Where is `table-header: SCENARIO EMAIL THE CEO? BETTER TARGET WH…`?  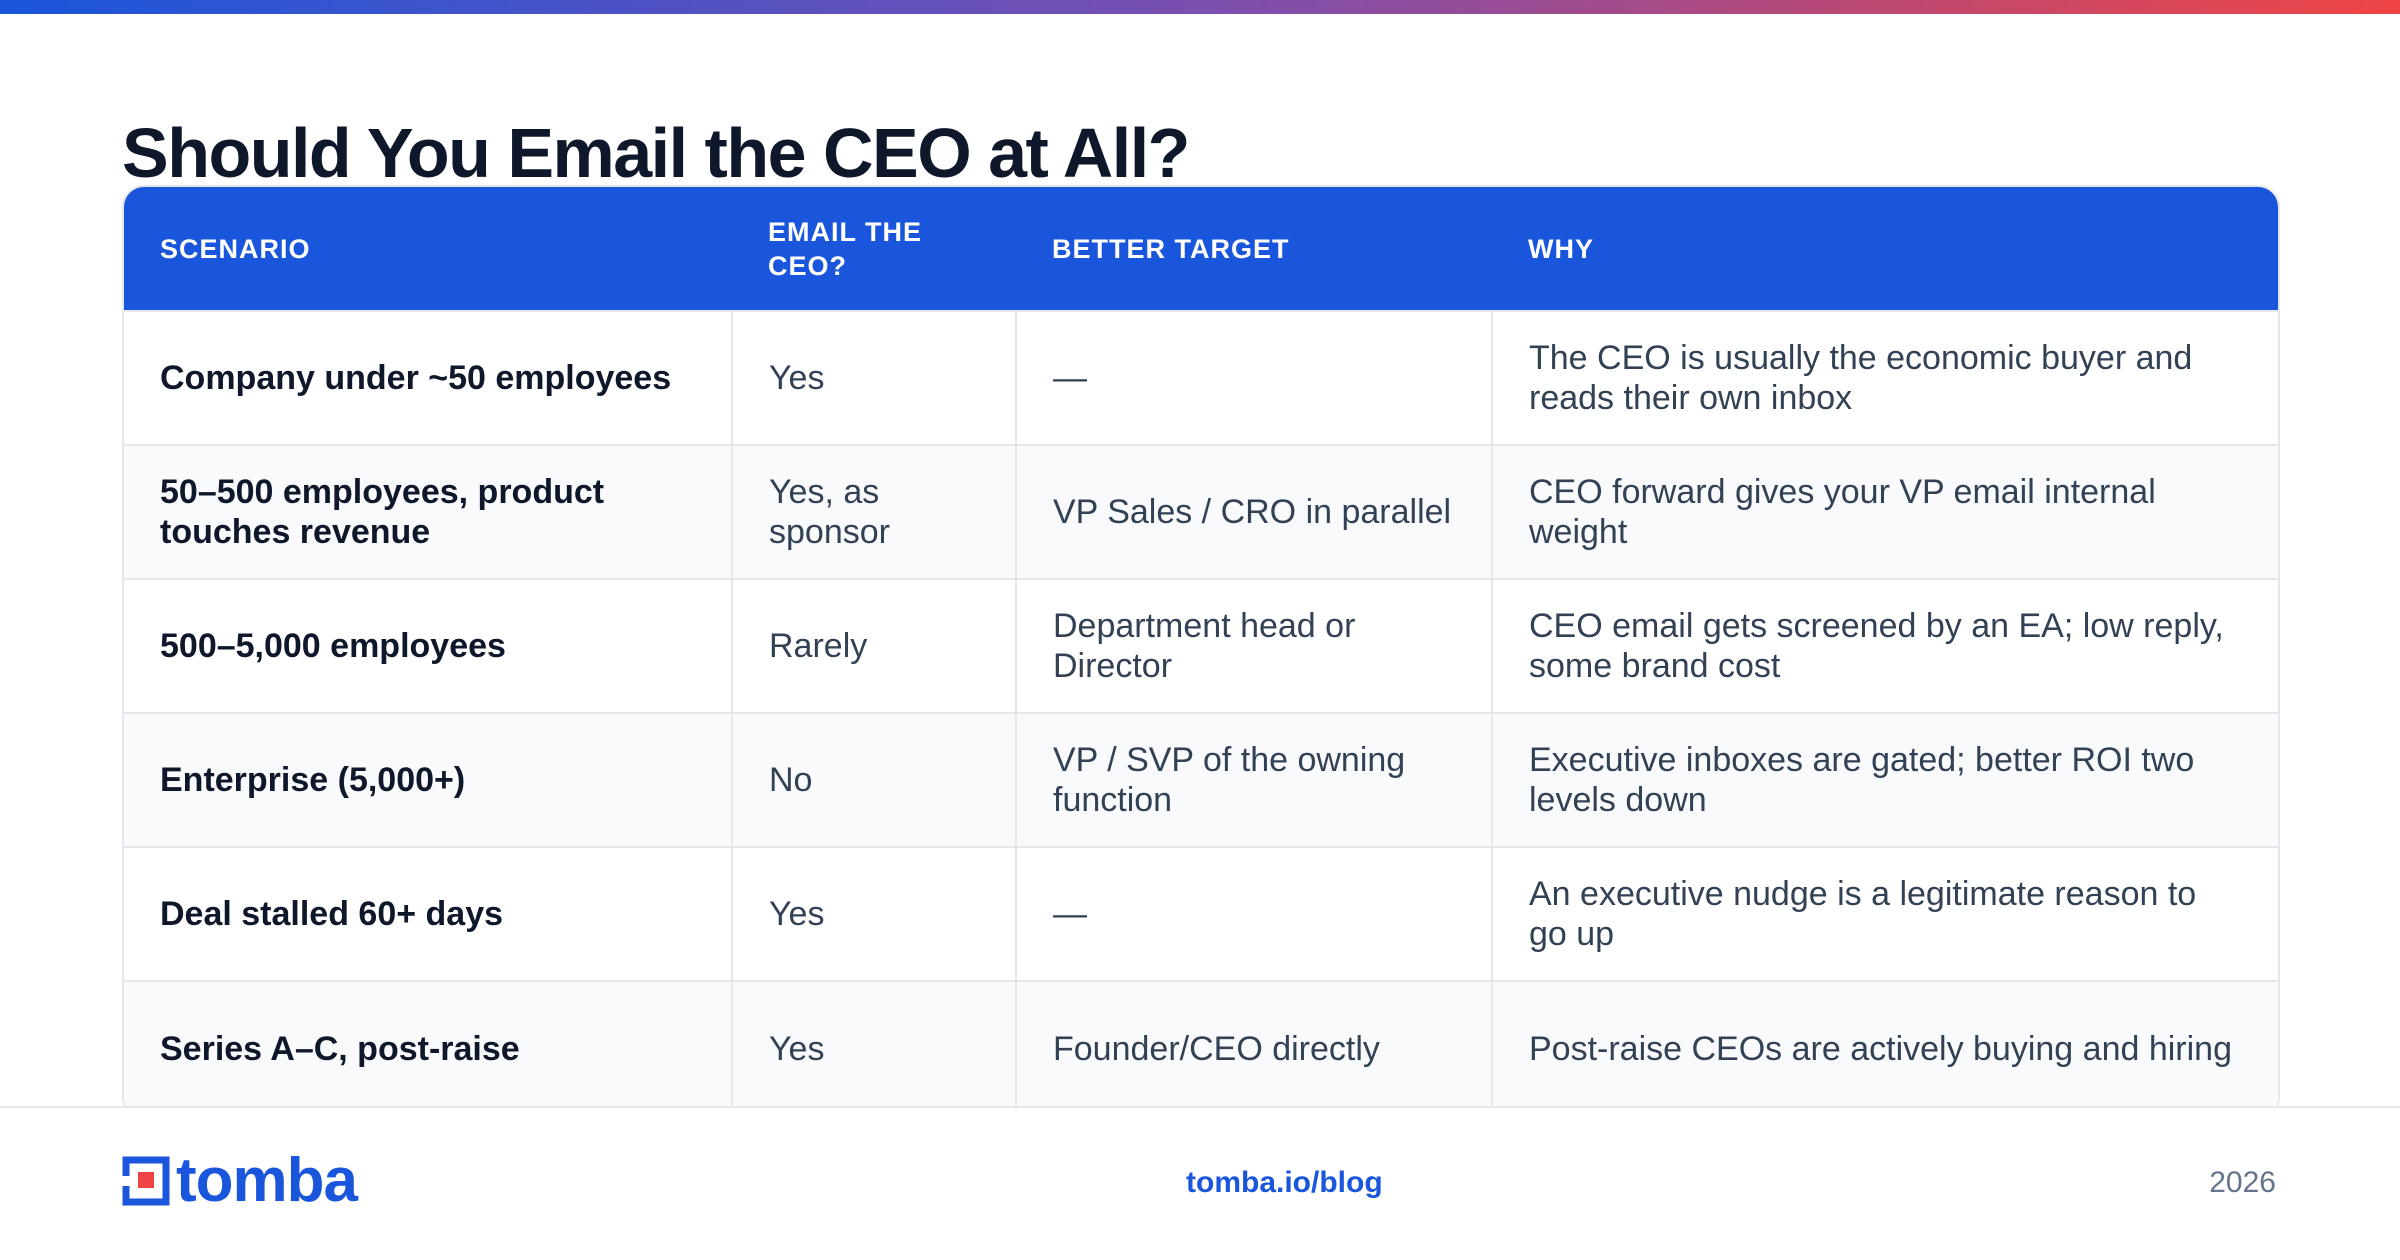
table-header: SCENARIO EMAIL THE CEO? BETTER TARGET WH… is located at coordinates (1201, 249).